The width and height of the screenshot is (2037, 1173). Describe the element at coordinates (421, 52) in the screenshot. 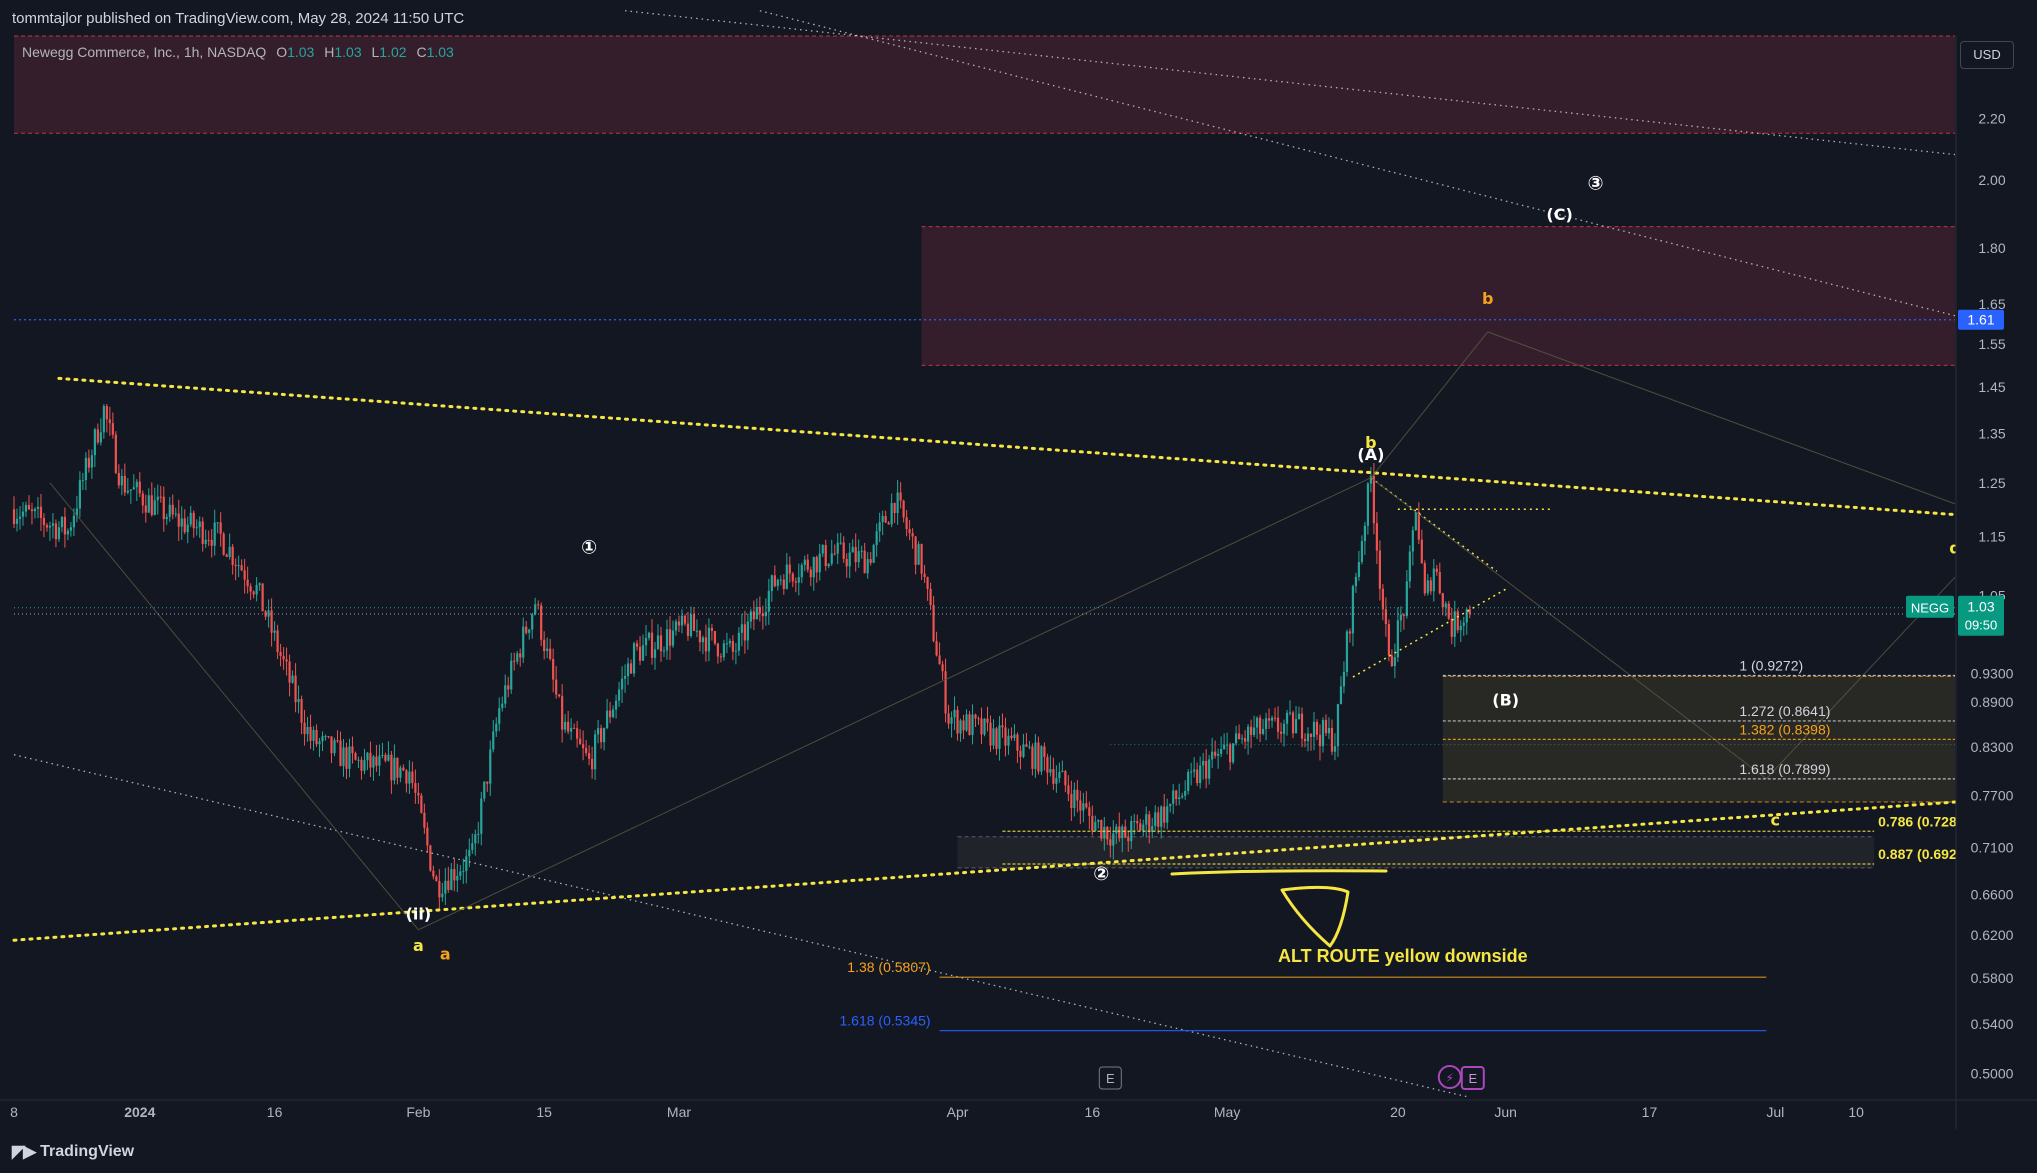

I see `close-label: C` at that location.